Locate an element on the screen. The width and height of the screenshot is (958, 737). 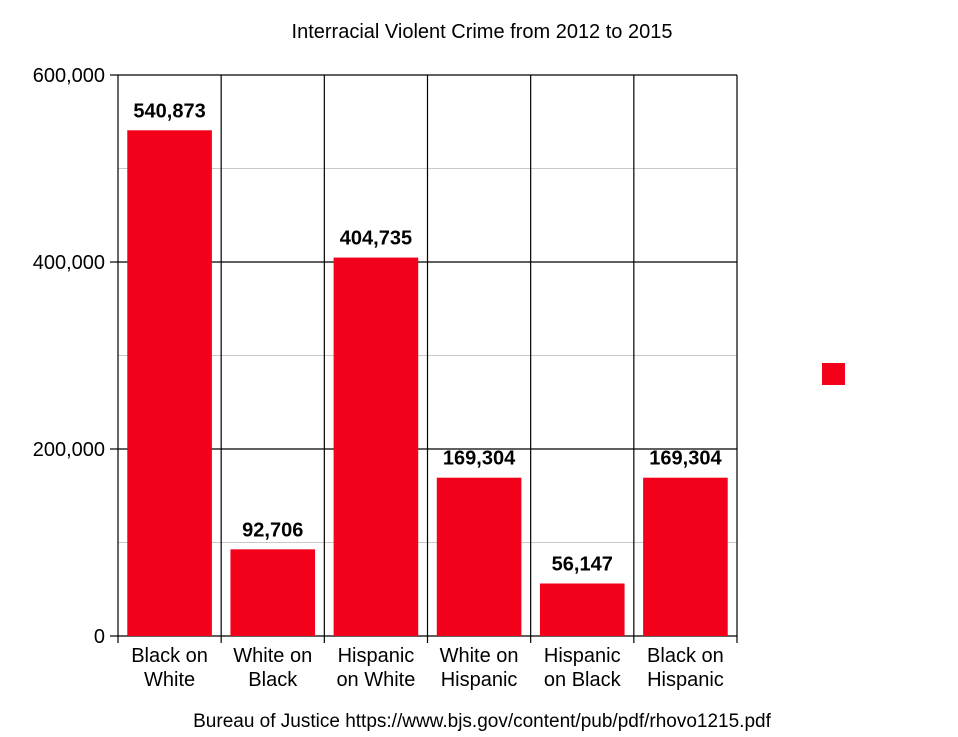
x-tick-label: Black on White is located at coordinates (169, 668).